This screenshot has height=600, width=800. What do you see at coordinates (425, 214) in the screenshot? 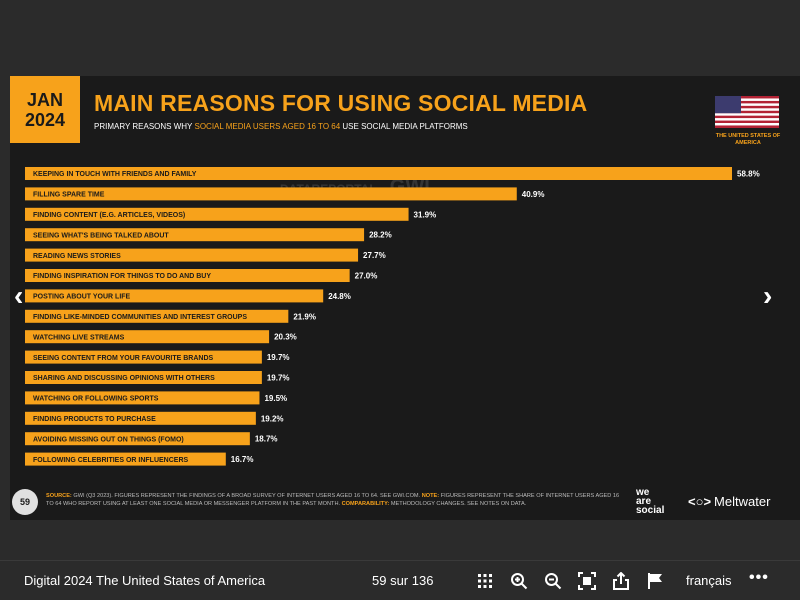
I see `bar-value-label: 31.9%` at bounding box center [425, 214].